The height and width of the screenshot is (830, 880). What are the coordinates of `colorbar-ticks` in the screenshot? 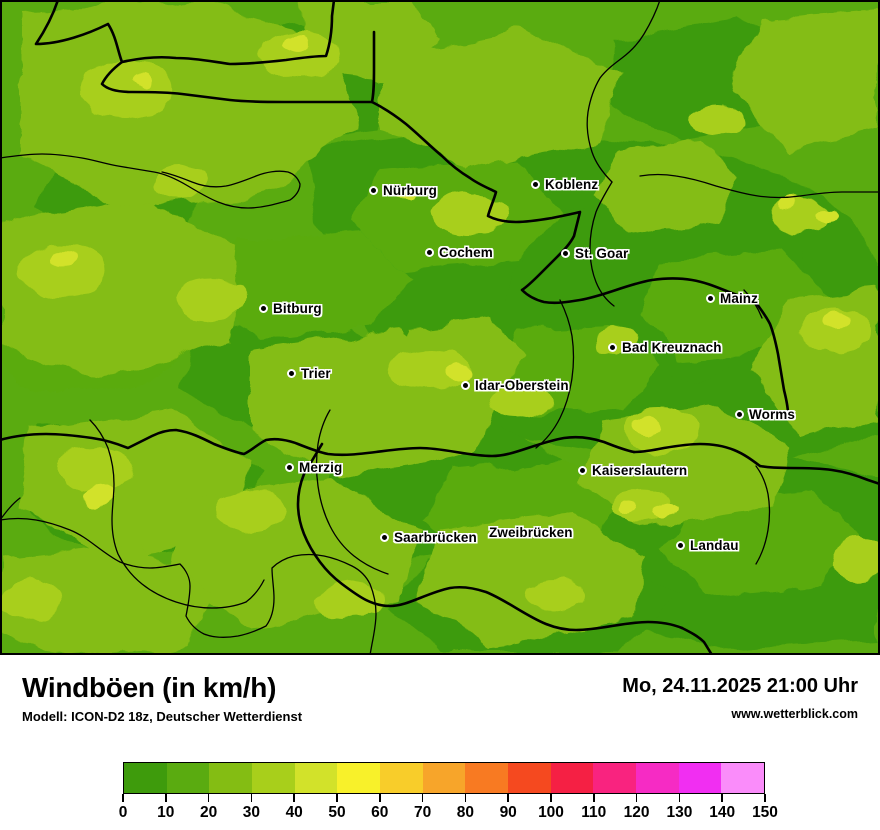 It's located at (444, 798).